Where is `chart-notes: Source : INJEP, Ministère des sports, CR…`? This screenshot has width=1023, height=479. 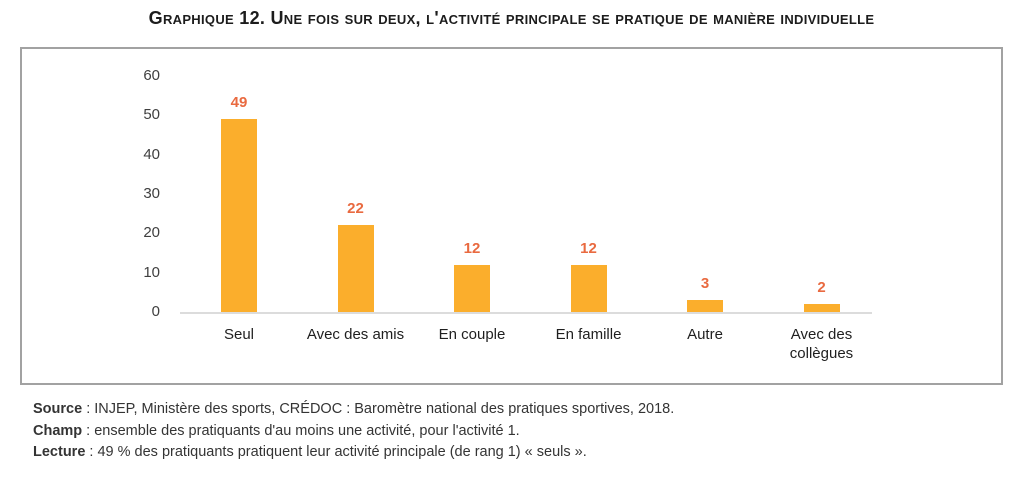
chart-notes: Source : INJEP, Ministère des sports, CR… is located at coordinates (353, 431).